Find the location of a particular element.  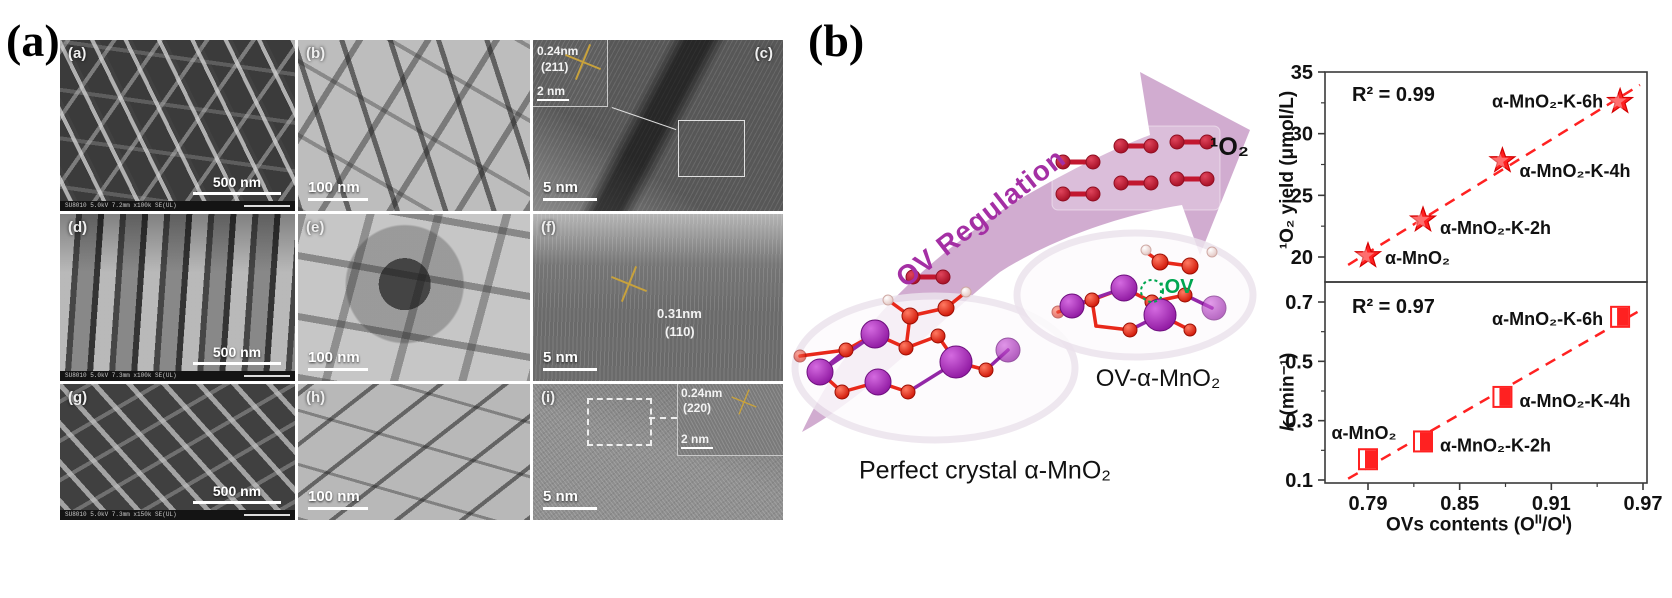

micrograph-label: (f) is located at coordinates (548, 227).